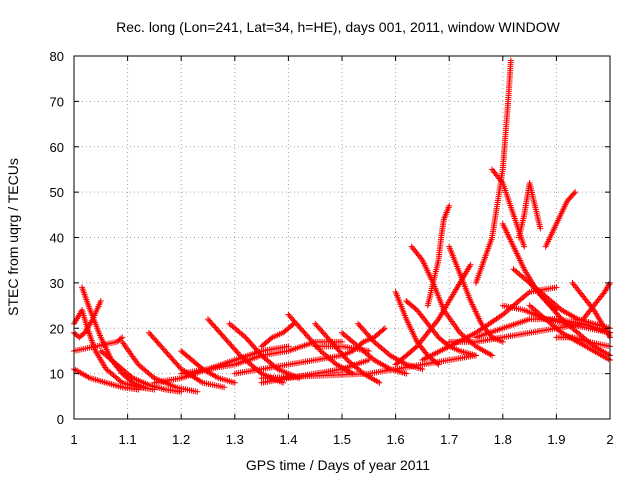 This screenshot has width=640, height=480. I want to click on x-tick-label: 1.1, so click(128, 439).